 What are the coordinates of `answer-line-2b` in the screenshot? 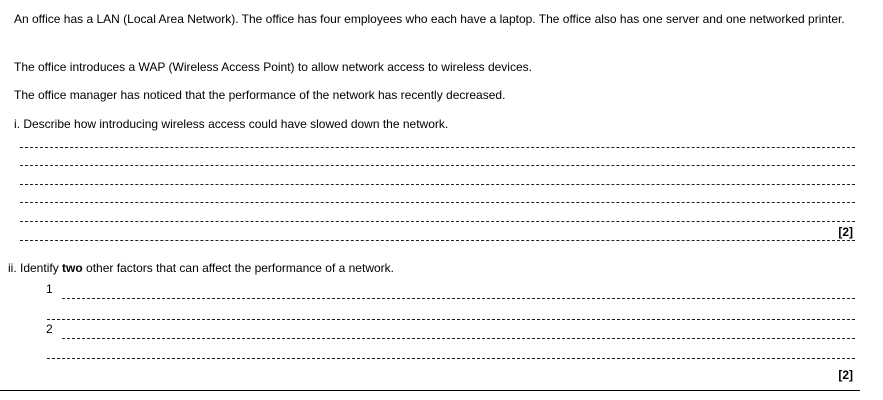 It's located at (451, 358).